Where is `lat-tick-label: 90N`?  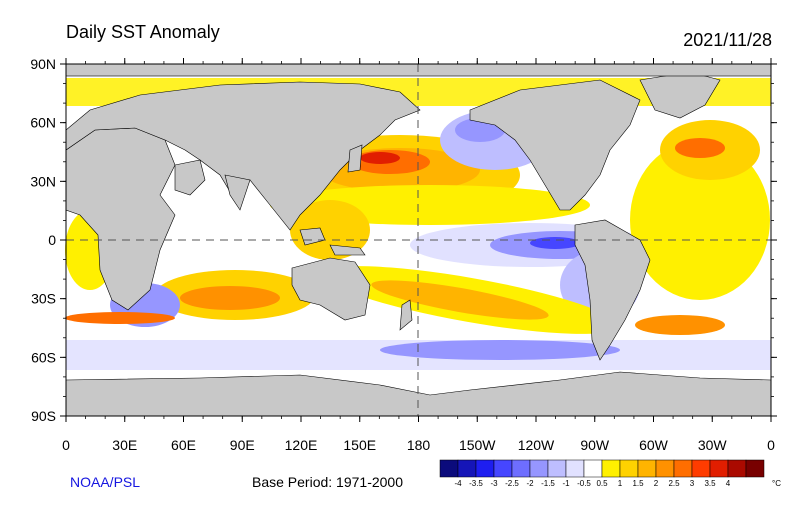
lat-tick-label: 90N is located at coordinates (43, 64).